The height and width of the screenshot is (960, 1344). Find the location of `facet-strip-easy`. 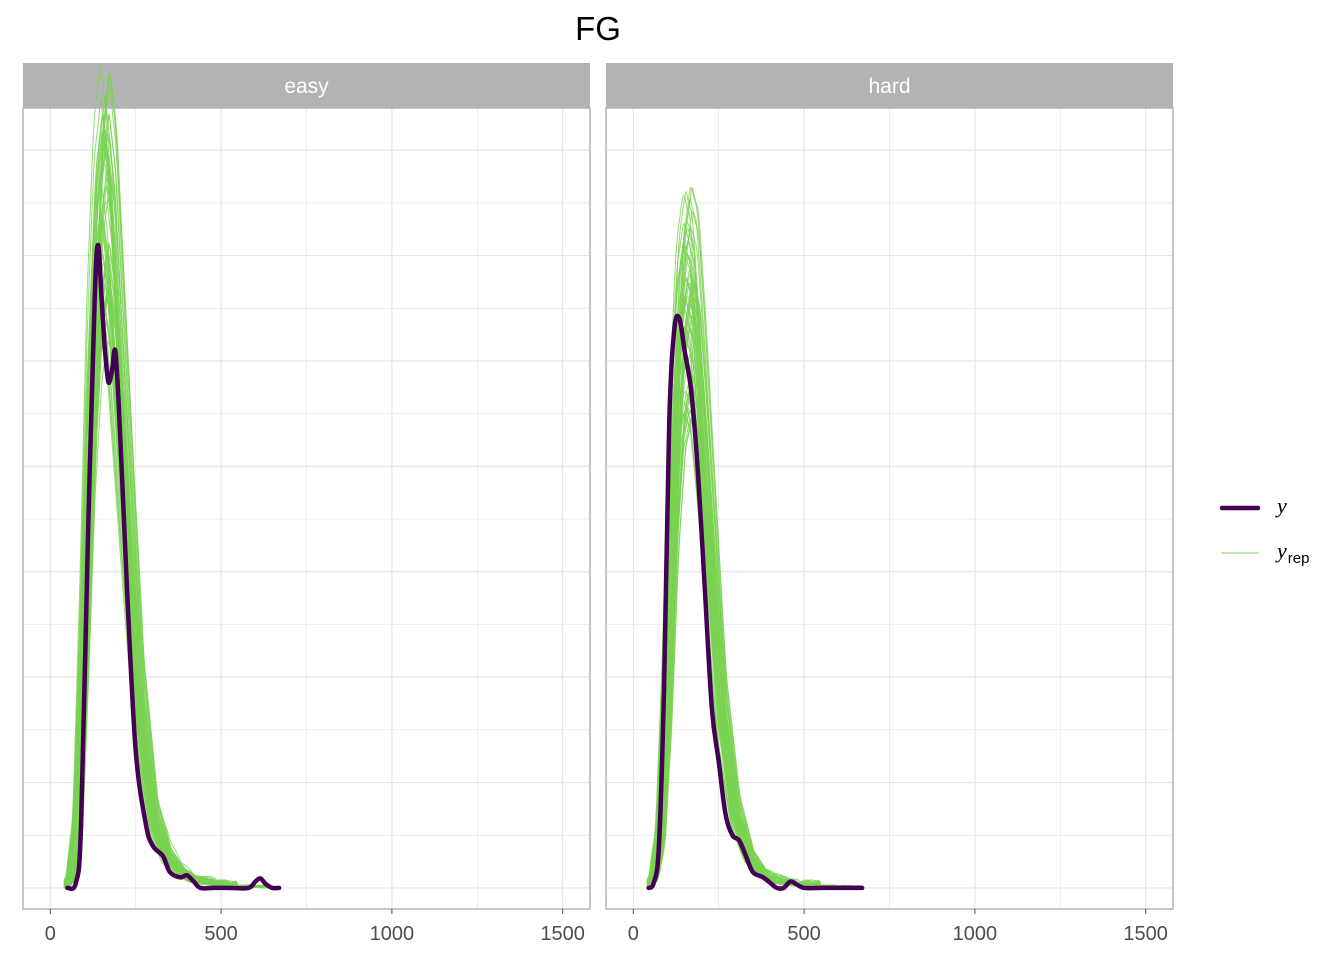

facet-strip-easy is located at coordinates (306, 85).